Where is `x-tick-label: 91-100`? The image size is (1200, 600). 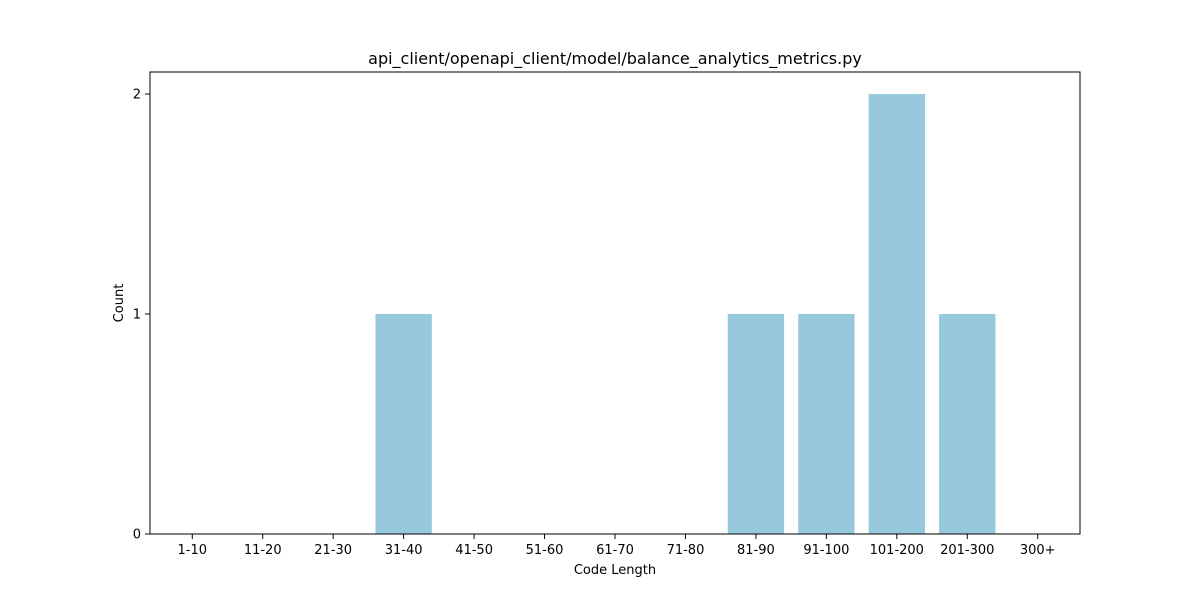 x-tick-label: 91-100 is located at coordinates (826, 550).